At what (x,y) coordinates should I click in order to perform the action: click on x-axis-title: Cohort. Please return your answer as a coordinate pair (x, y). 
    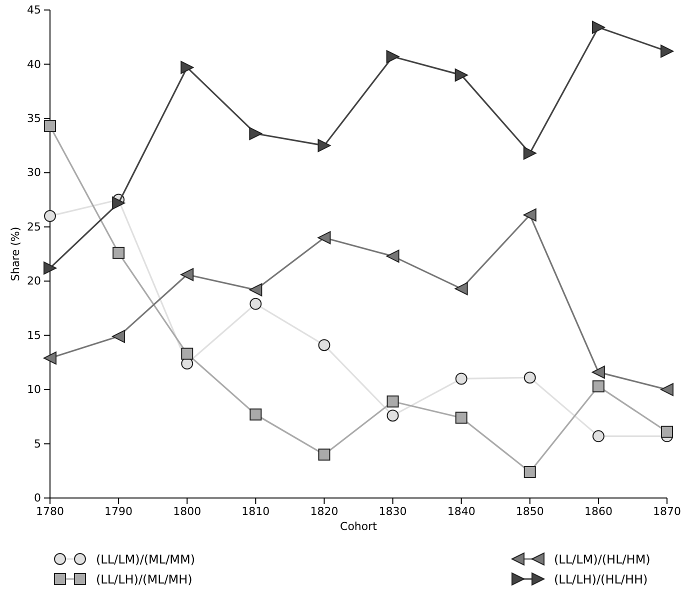
    Looking at the image, I should click on (359, 526).